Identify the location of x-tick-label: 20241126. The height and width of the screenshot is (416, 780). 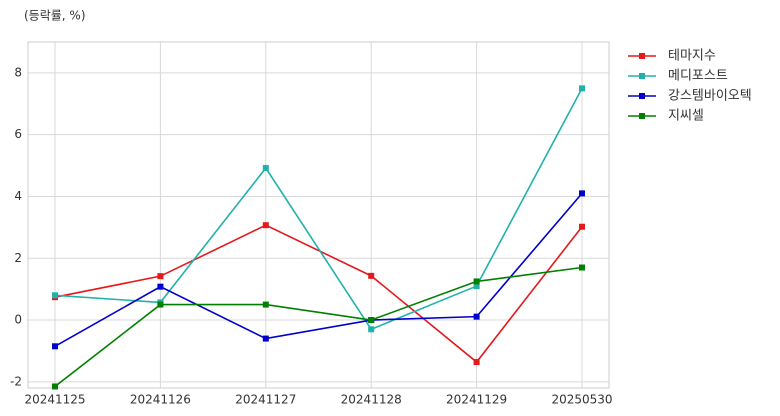
(160, 400).